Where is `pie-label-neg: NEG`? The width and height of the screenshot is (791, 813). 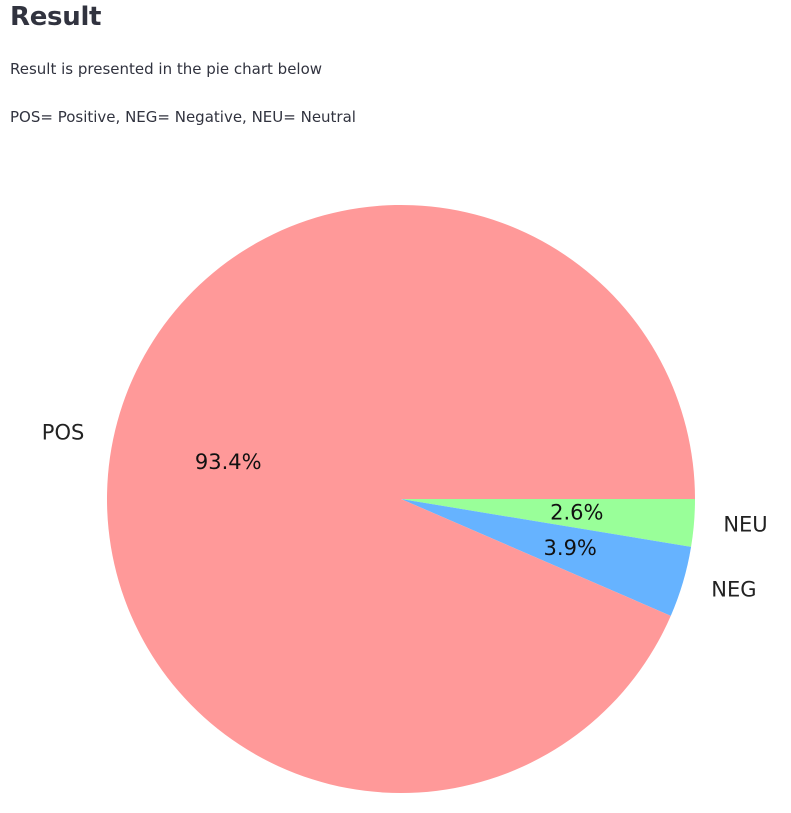
pie-label-neg: NEG is located at coordinates (733, 589).